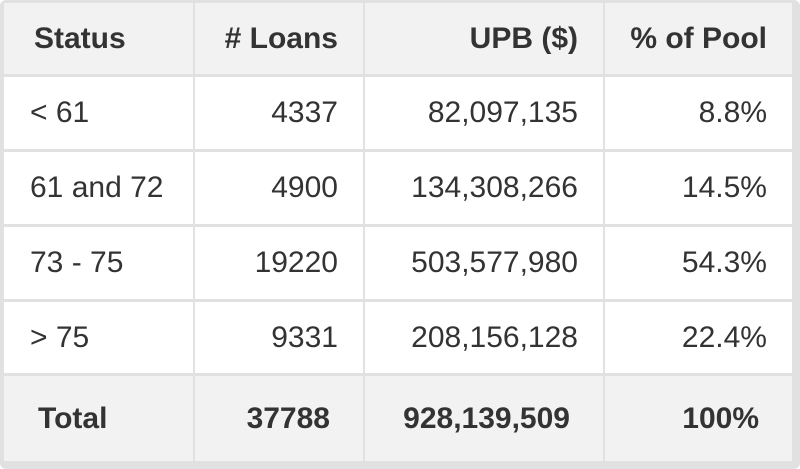  I want to click on cell-loans: 4337, so click(279, 113).